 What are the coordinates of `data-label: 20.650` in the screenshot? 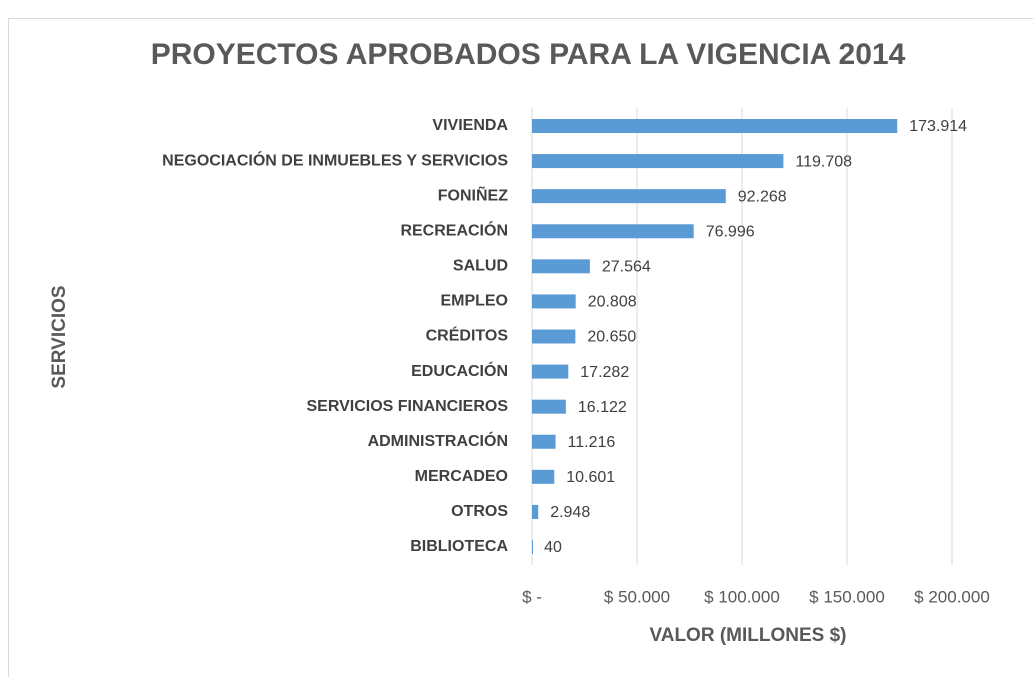 It's located at (611, 337).